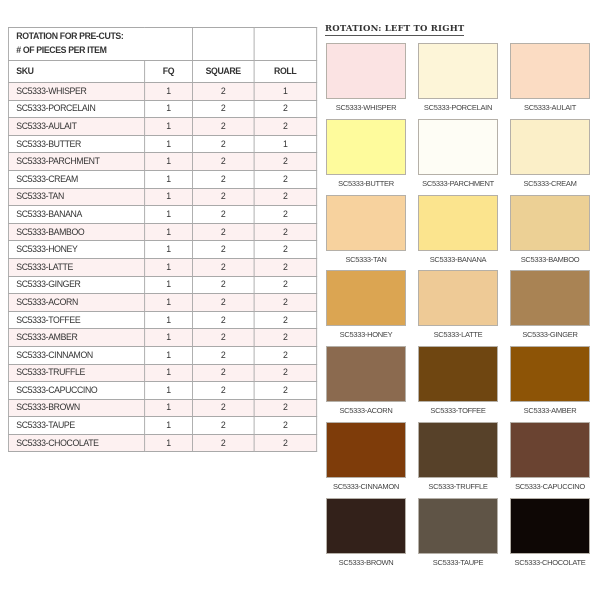  What do you see at coordinates (76, 91) in the screenshot?
I see `sku-cell: SC5333-WHISPER` at bounding box center [76, 91].